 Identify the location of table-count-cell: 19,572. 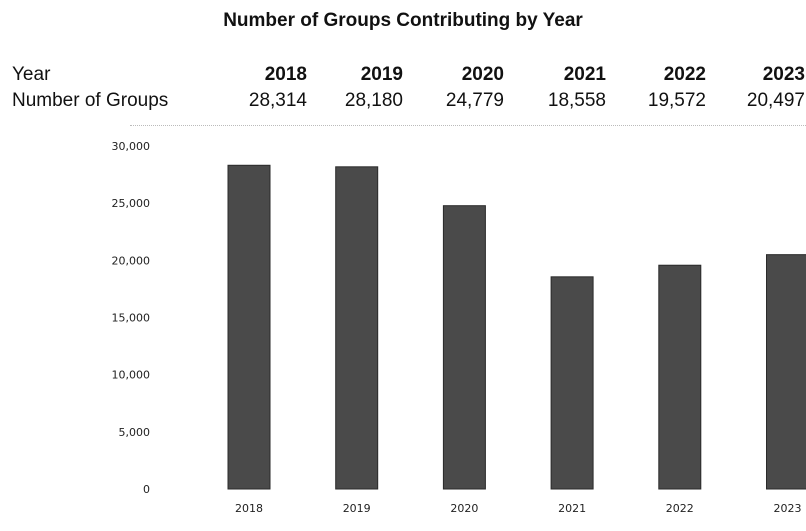
(676, 100).